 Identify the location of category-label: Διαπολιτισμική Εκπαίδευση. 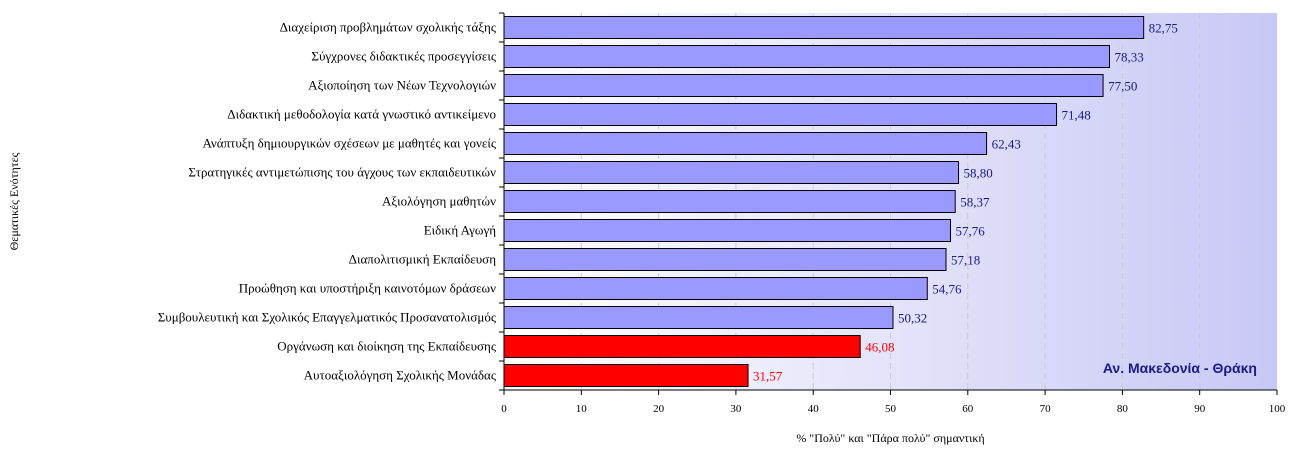
(423, 259).